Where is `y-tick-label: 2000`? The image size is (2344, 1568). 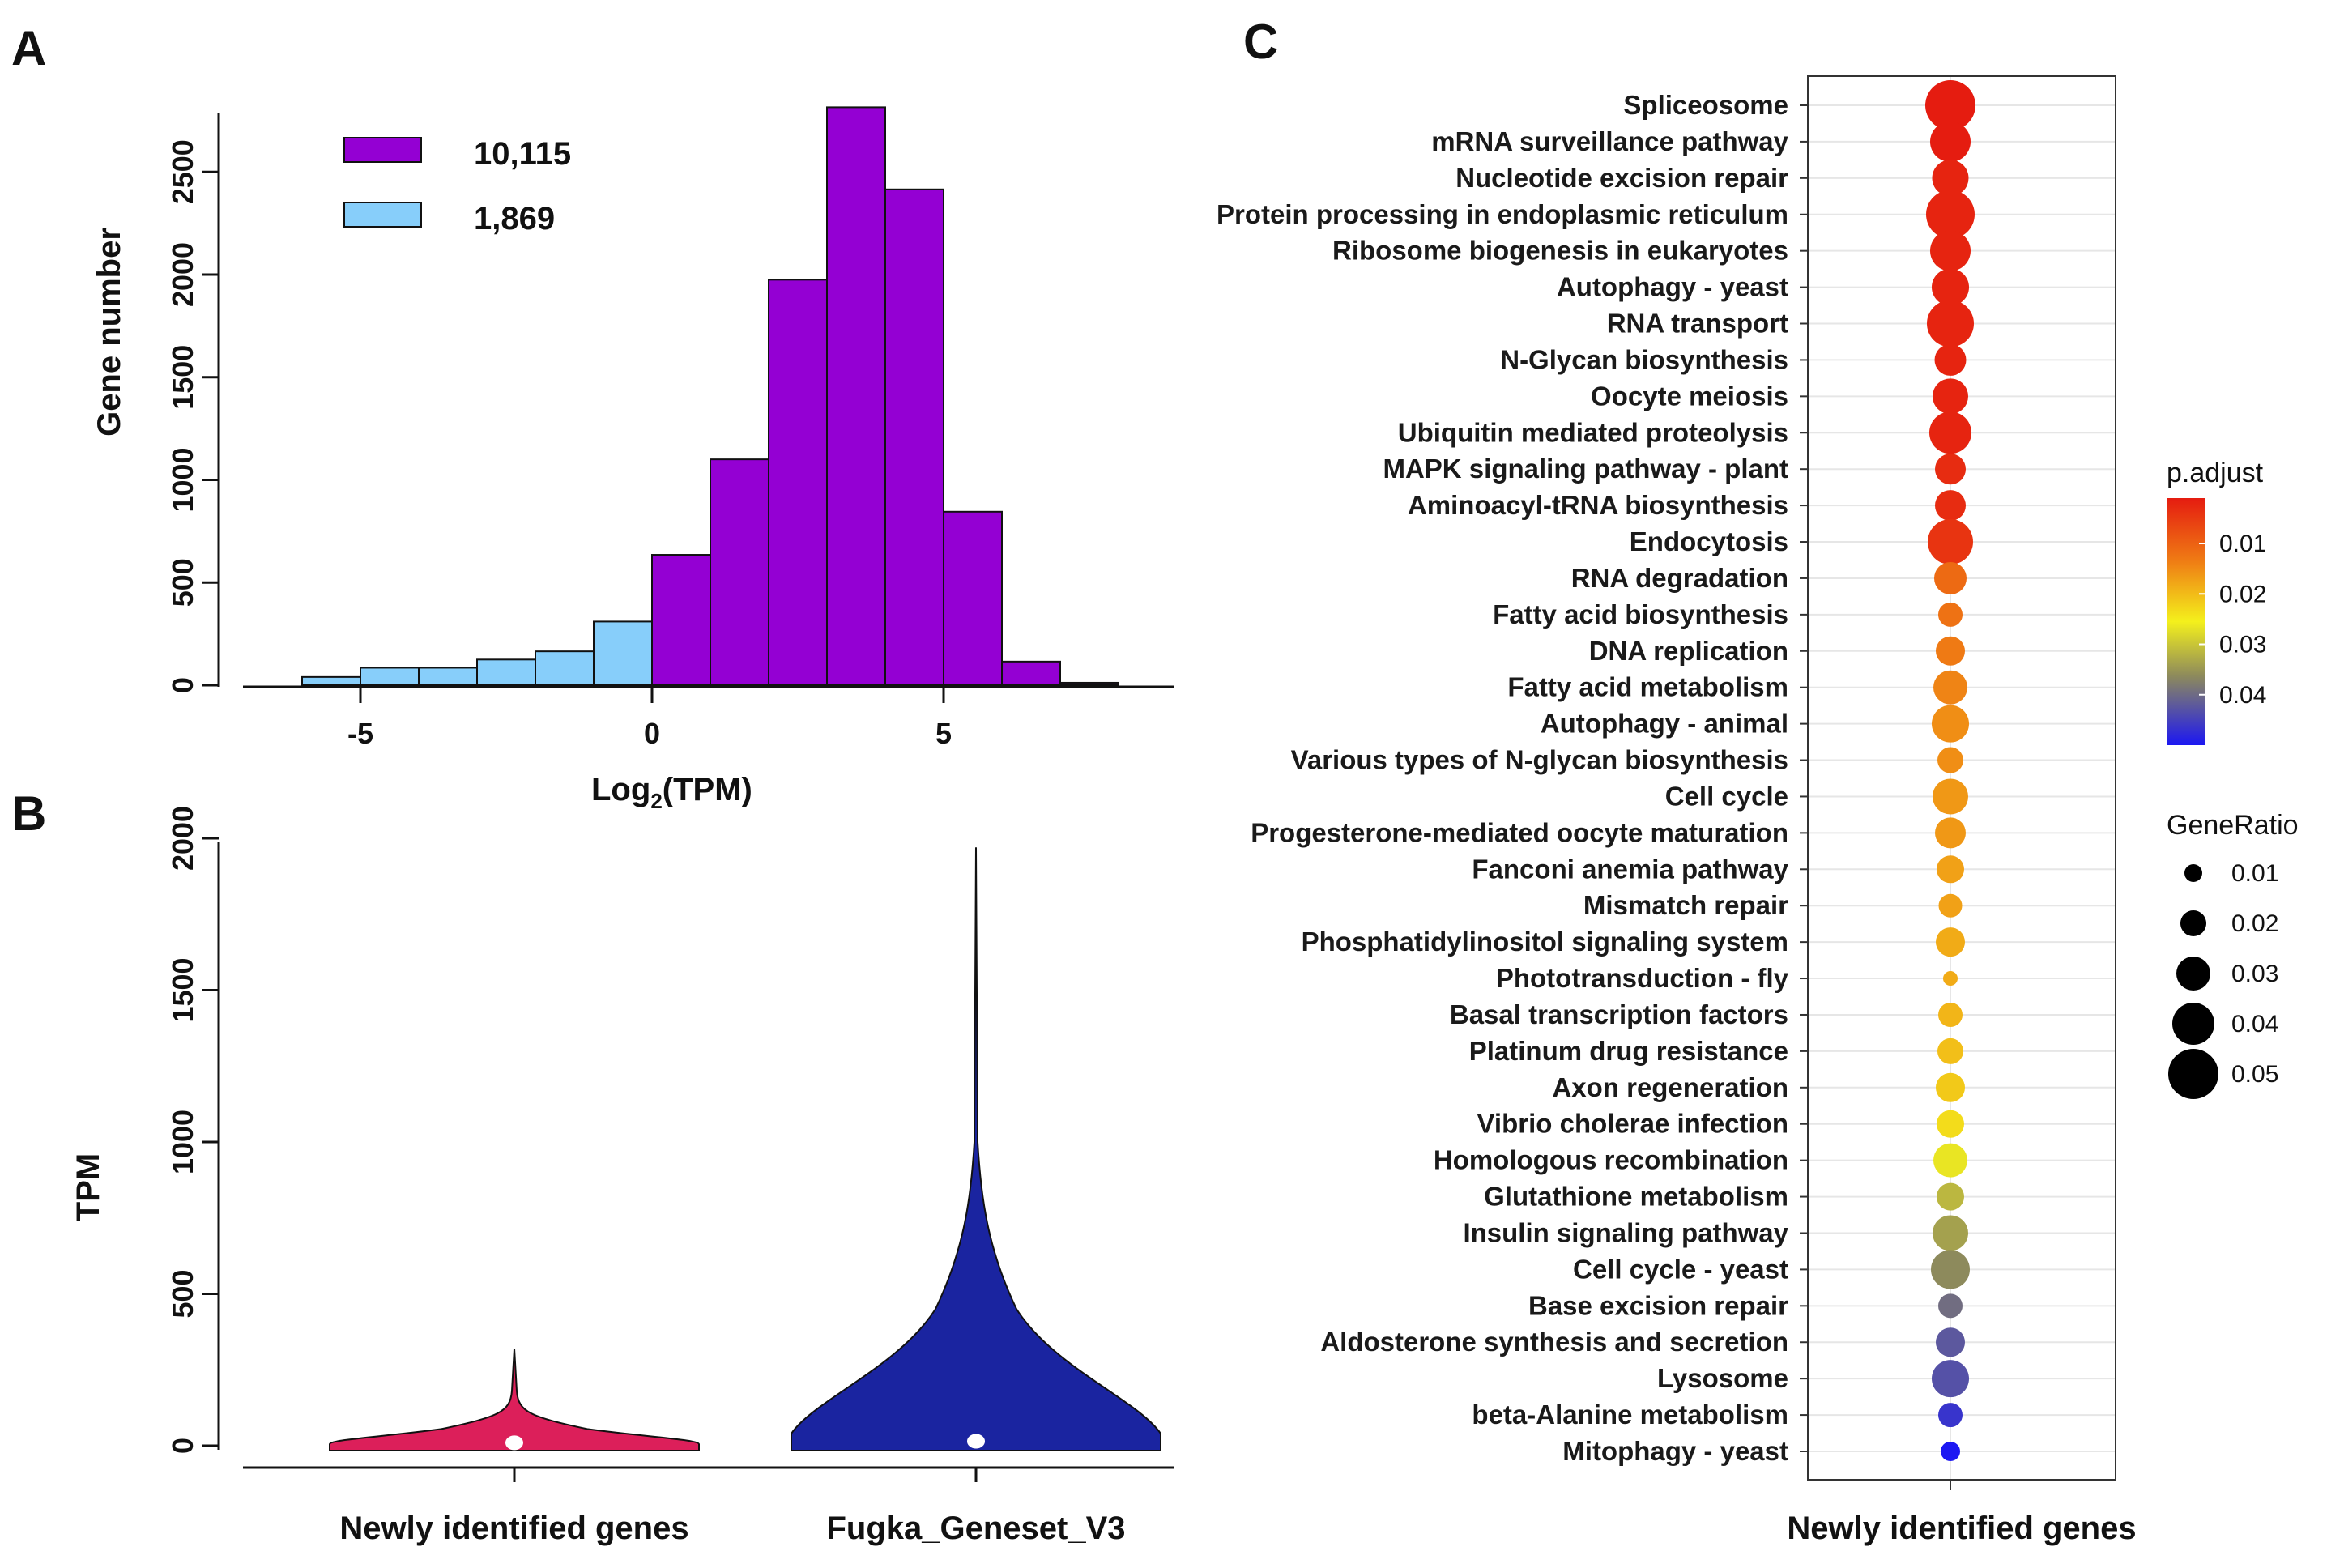
y-tick-label: 2000 is located at coordinates (182, 838).